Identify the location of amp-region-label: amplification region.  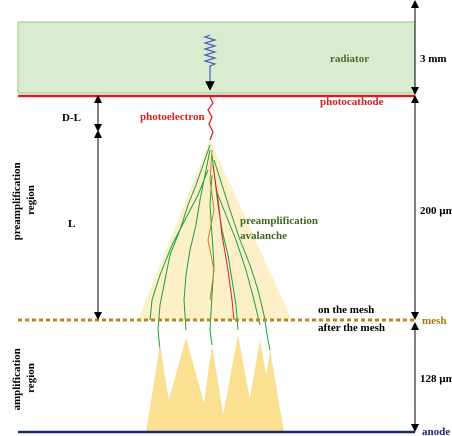
(24, 377).